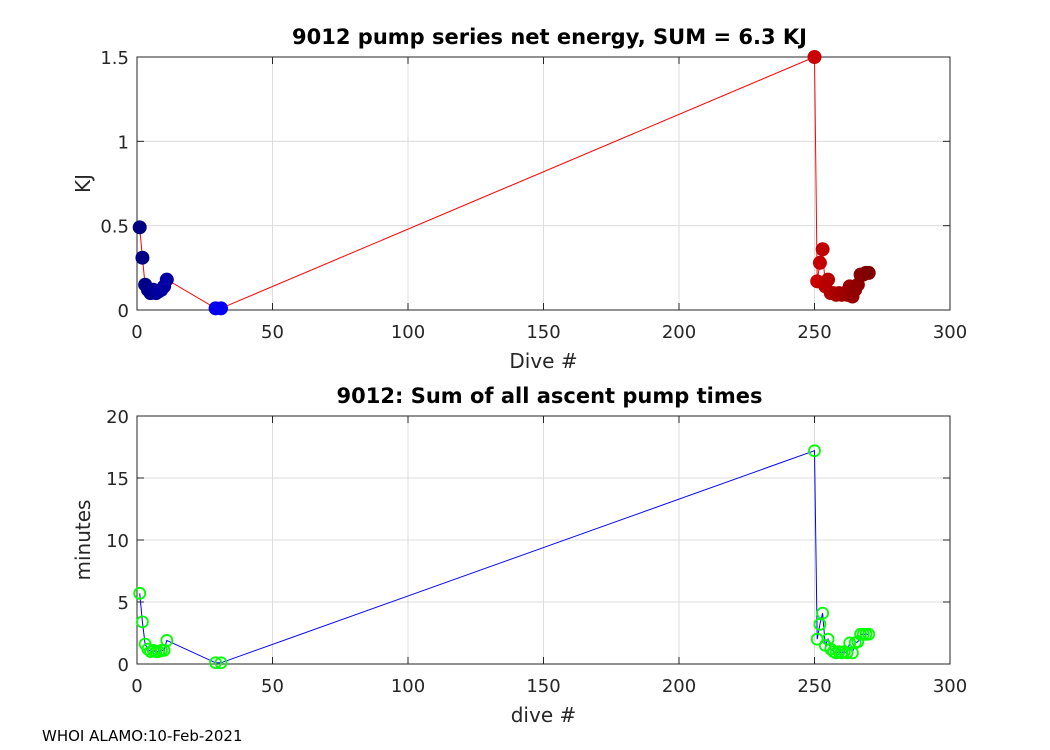 The width and height of the screenshot is (1050, 750). Describe the element at coordinates (117, 417) in the screenshot. I see `y-tick-label: 20` at that location.